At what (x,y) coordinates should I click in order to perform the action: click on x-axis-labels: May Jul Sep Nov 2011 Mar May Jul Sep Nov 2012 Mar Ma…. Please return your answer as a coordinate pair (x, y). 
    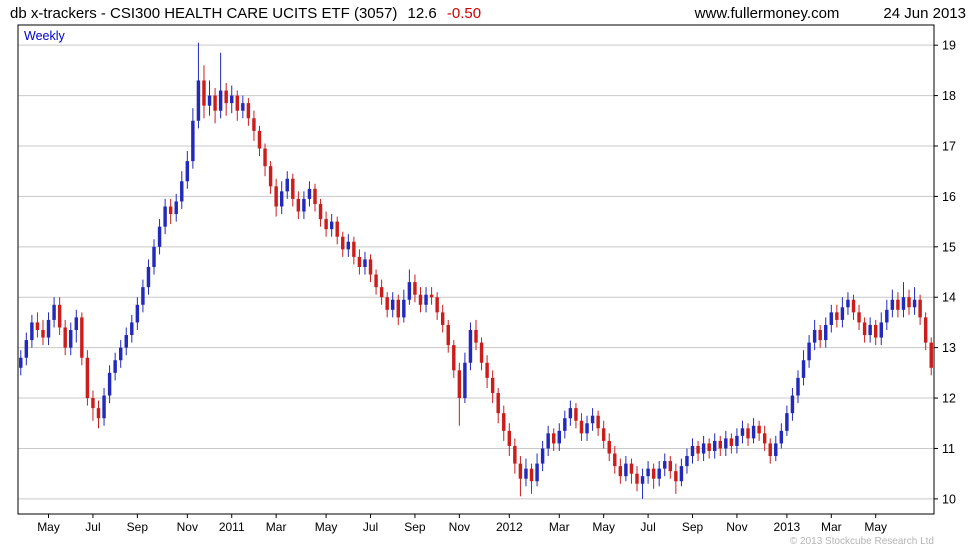
    Looking at the image, I should click on (462, 524).